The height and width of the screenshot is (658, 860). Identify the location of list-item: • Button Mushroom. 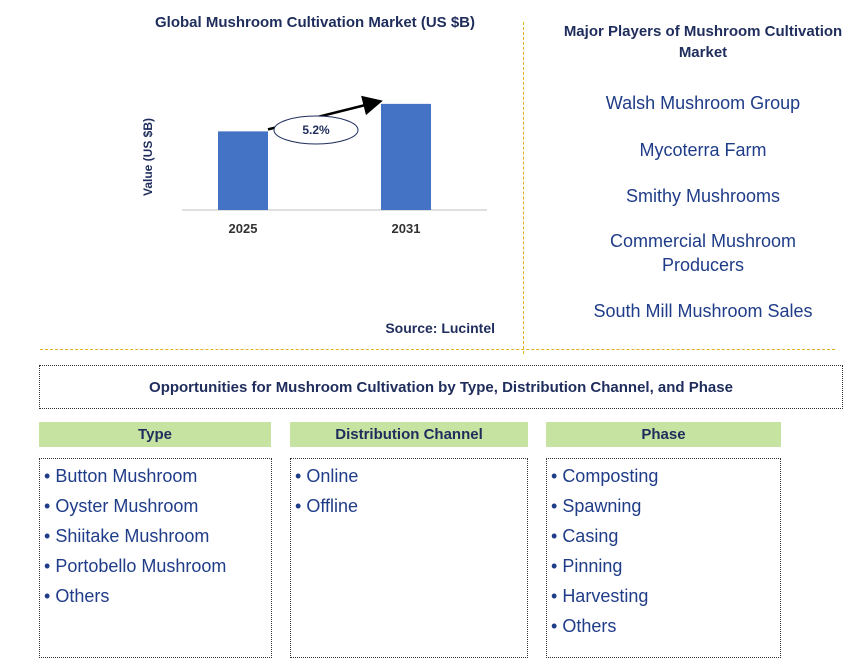
(157, 476).